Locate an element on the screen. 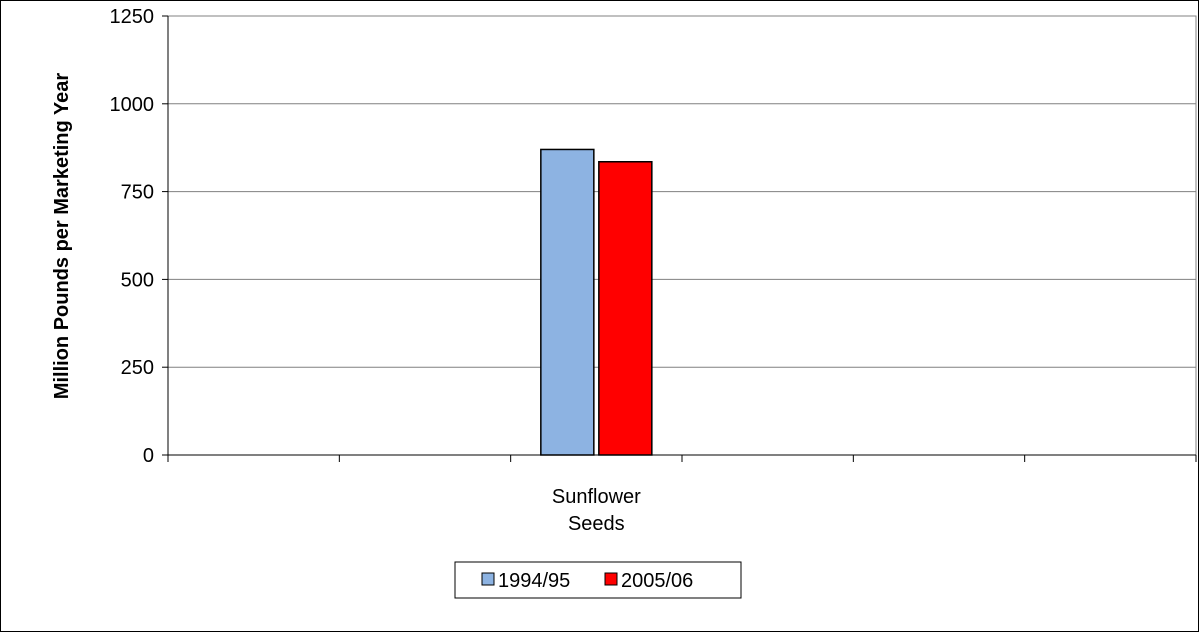  bars is located at coordinates (596, 302).